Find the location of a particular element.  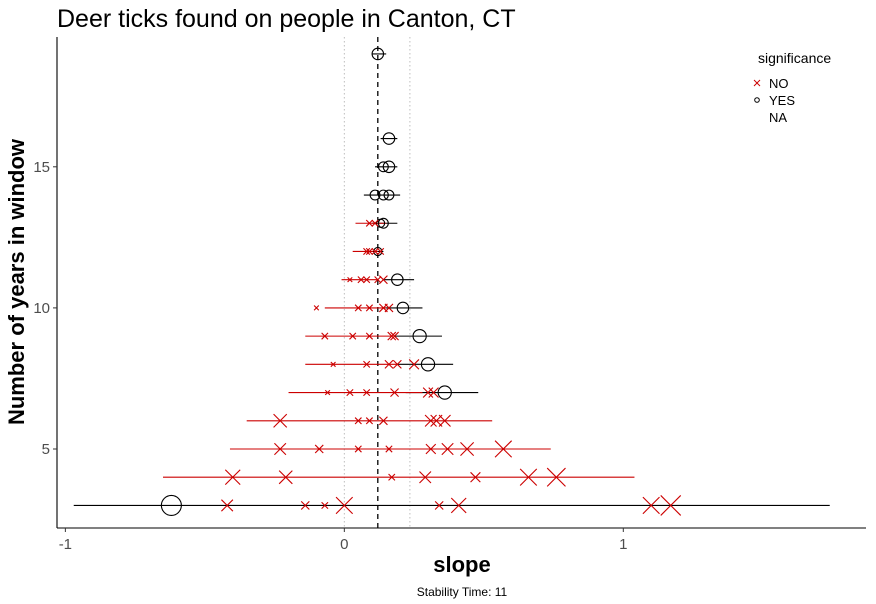

x-tick-label: -1 is located at coordinates (65, 544).